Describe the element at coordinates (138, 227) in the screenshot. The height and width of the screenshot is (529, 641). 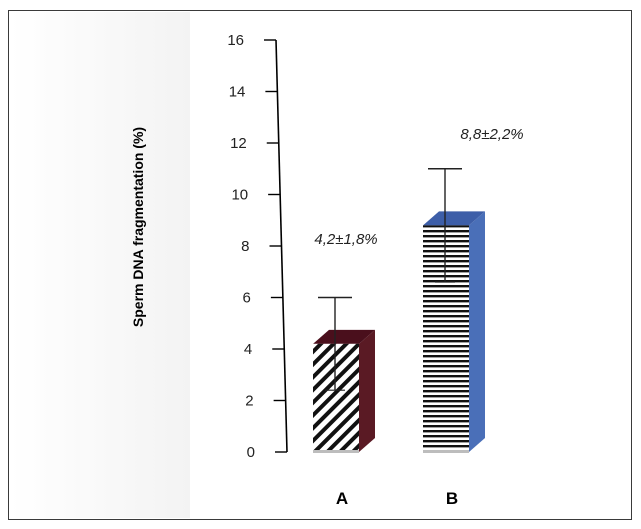
I see `y-axis-label: Sperm DNA fragmentation (%)` at that location.